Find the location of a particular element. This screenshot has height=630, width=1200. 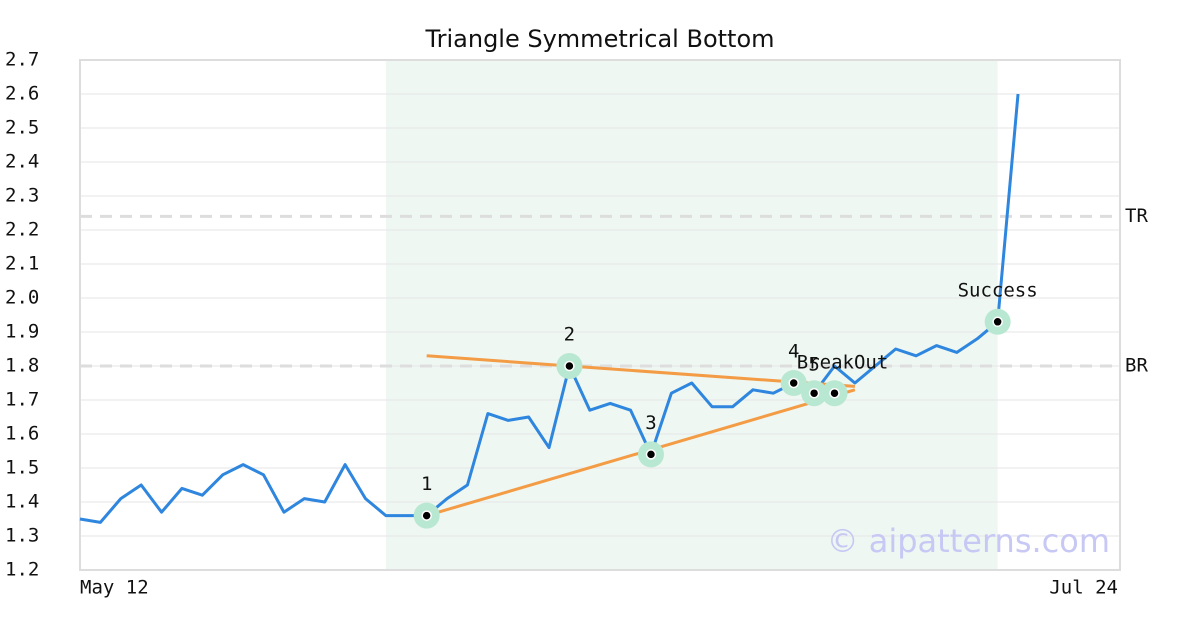

chart-title: Triangle Symmetrical Bottom is located at coordinates (599, 39).